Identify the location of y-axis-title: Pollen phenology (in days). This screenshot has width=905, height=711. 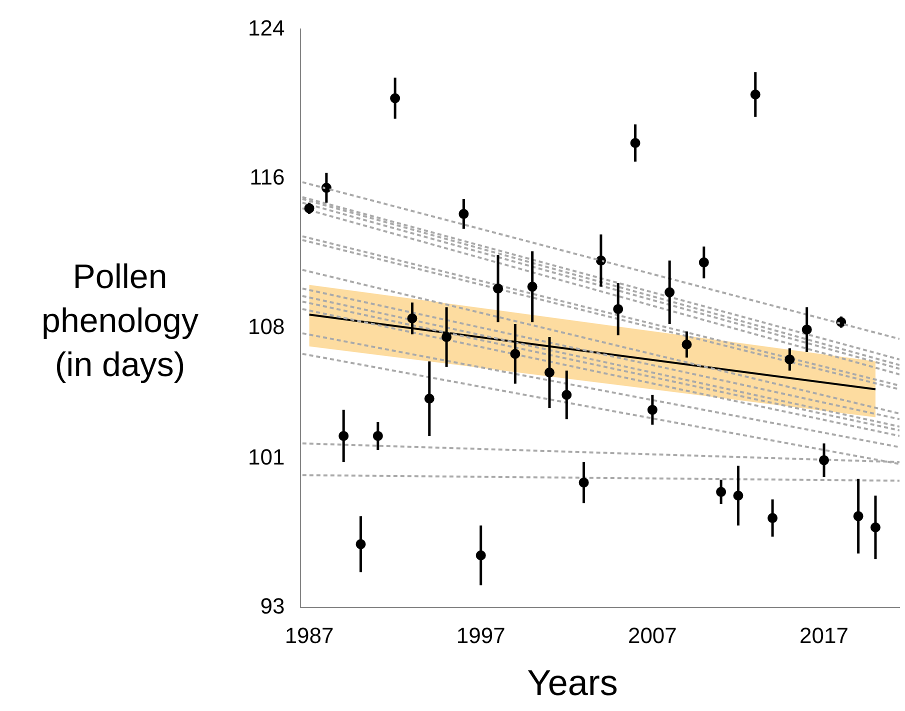
(120, 321).